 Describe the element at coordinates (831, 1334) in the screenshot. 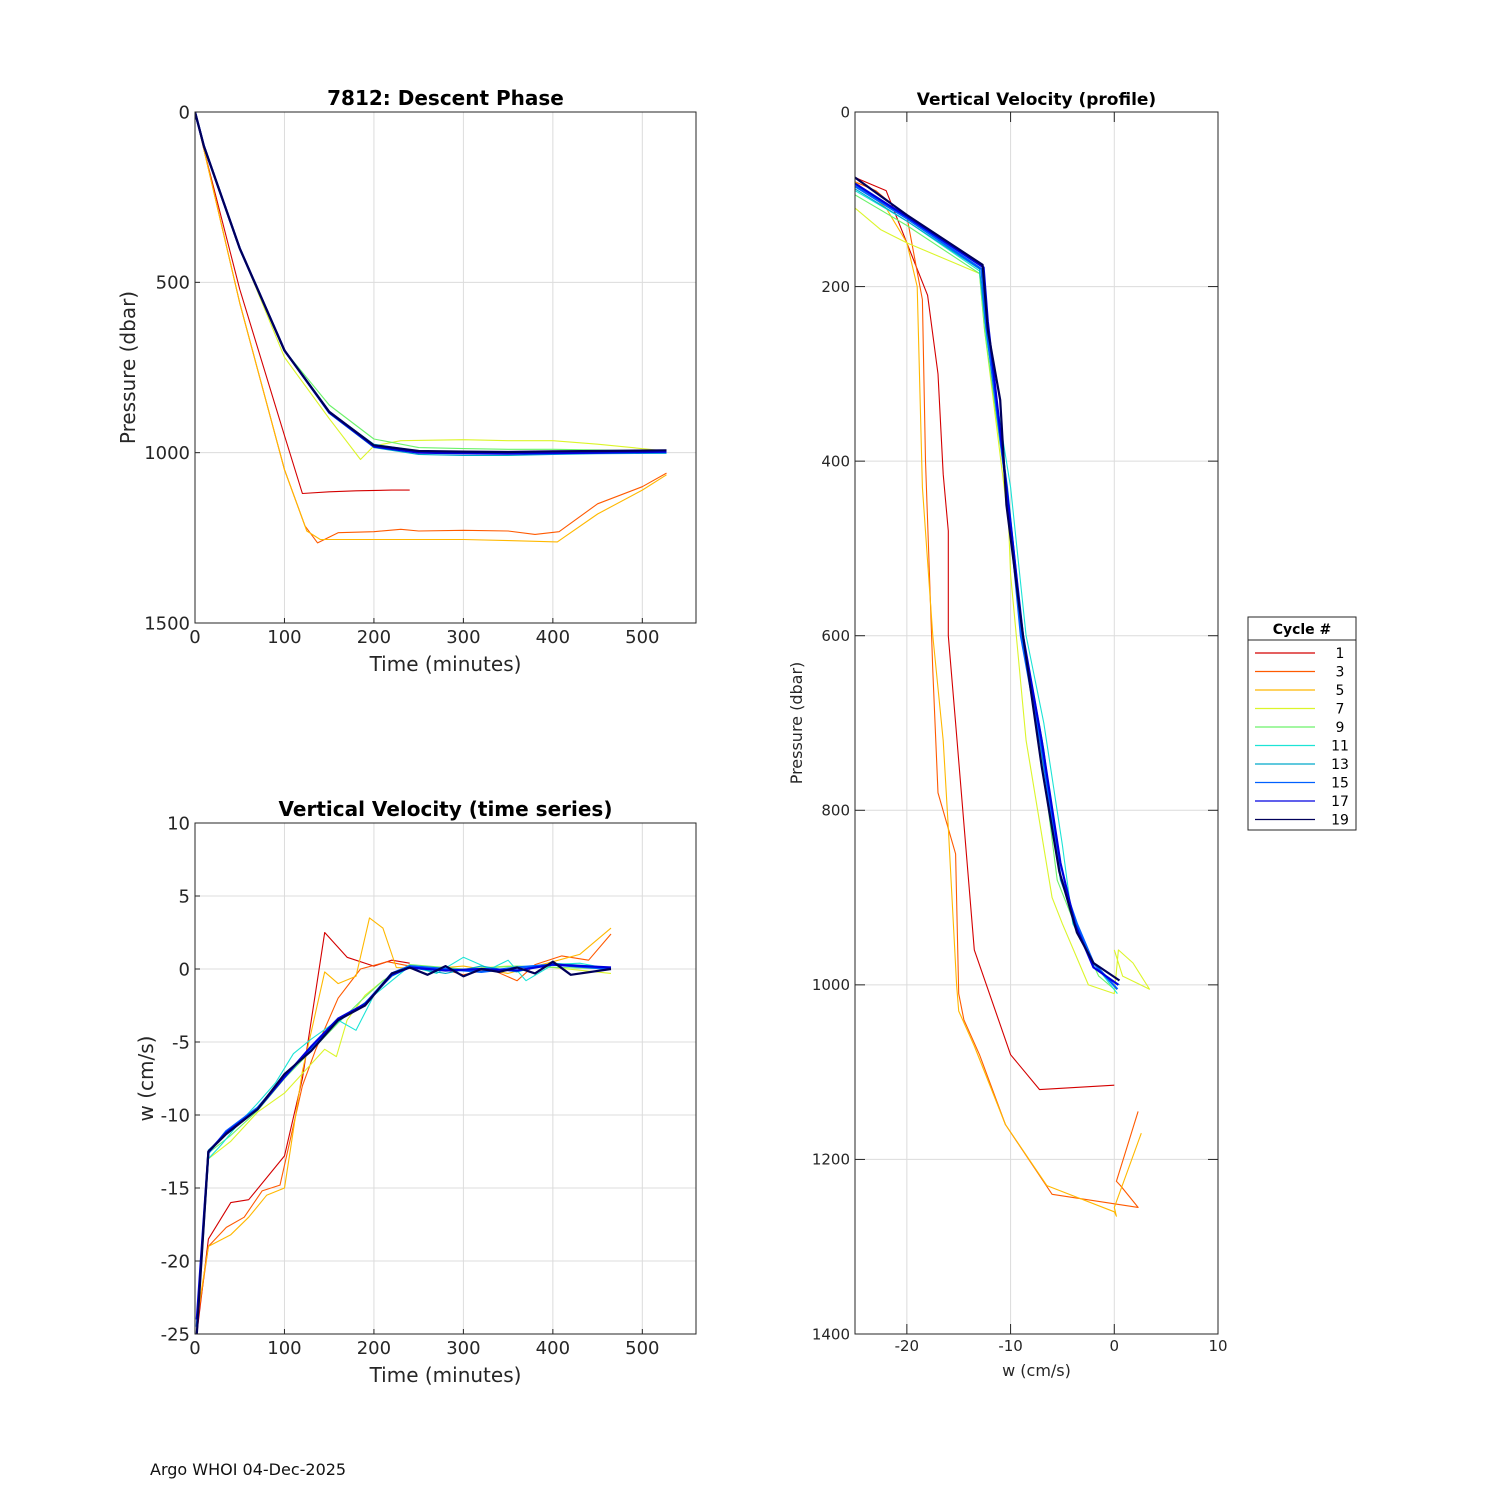

I see `y-tick-label: 1400` at that location.